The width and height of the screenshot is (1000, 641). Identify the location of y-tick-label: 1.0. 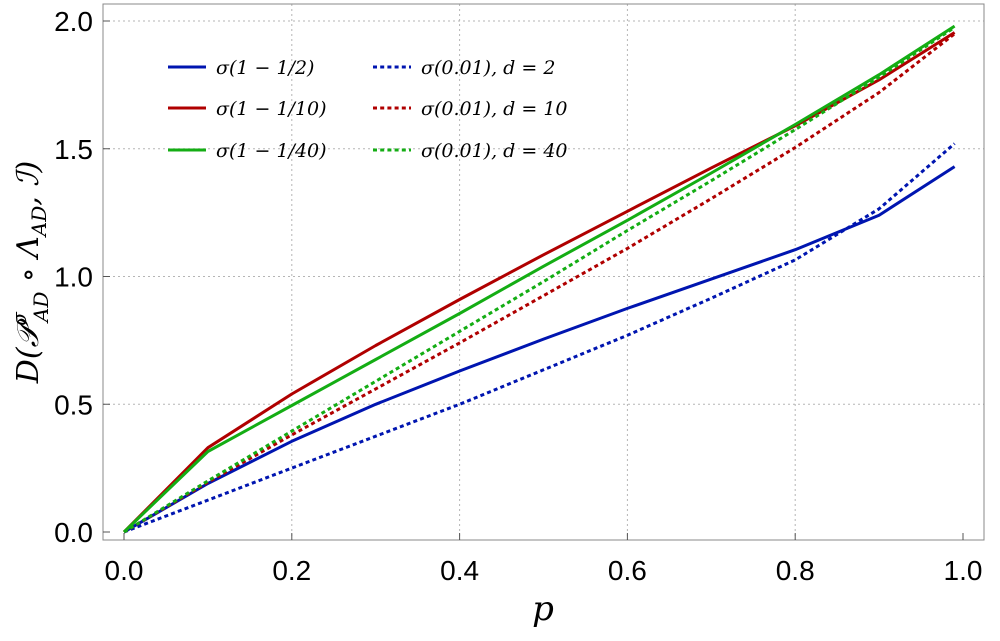
(73, 277).